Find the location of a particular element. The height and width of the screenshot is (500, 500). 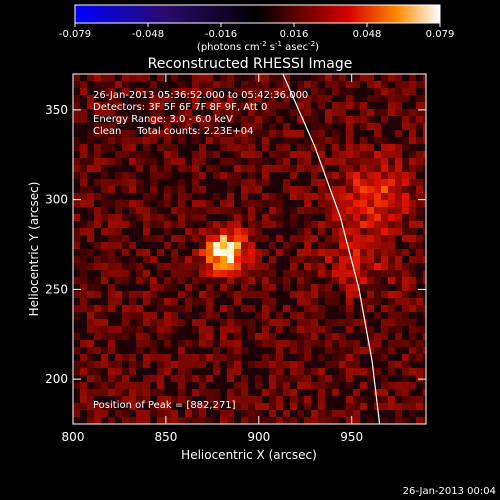

colorbar-tick-label: 0.048 is located at coordinates (367, 34).